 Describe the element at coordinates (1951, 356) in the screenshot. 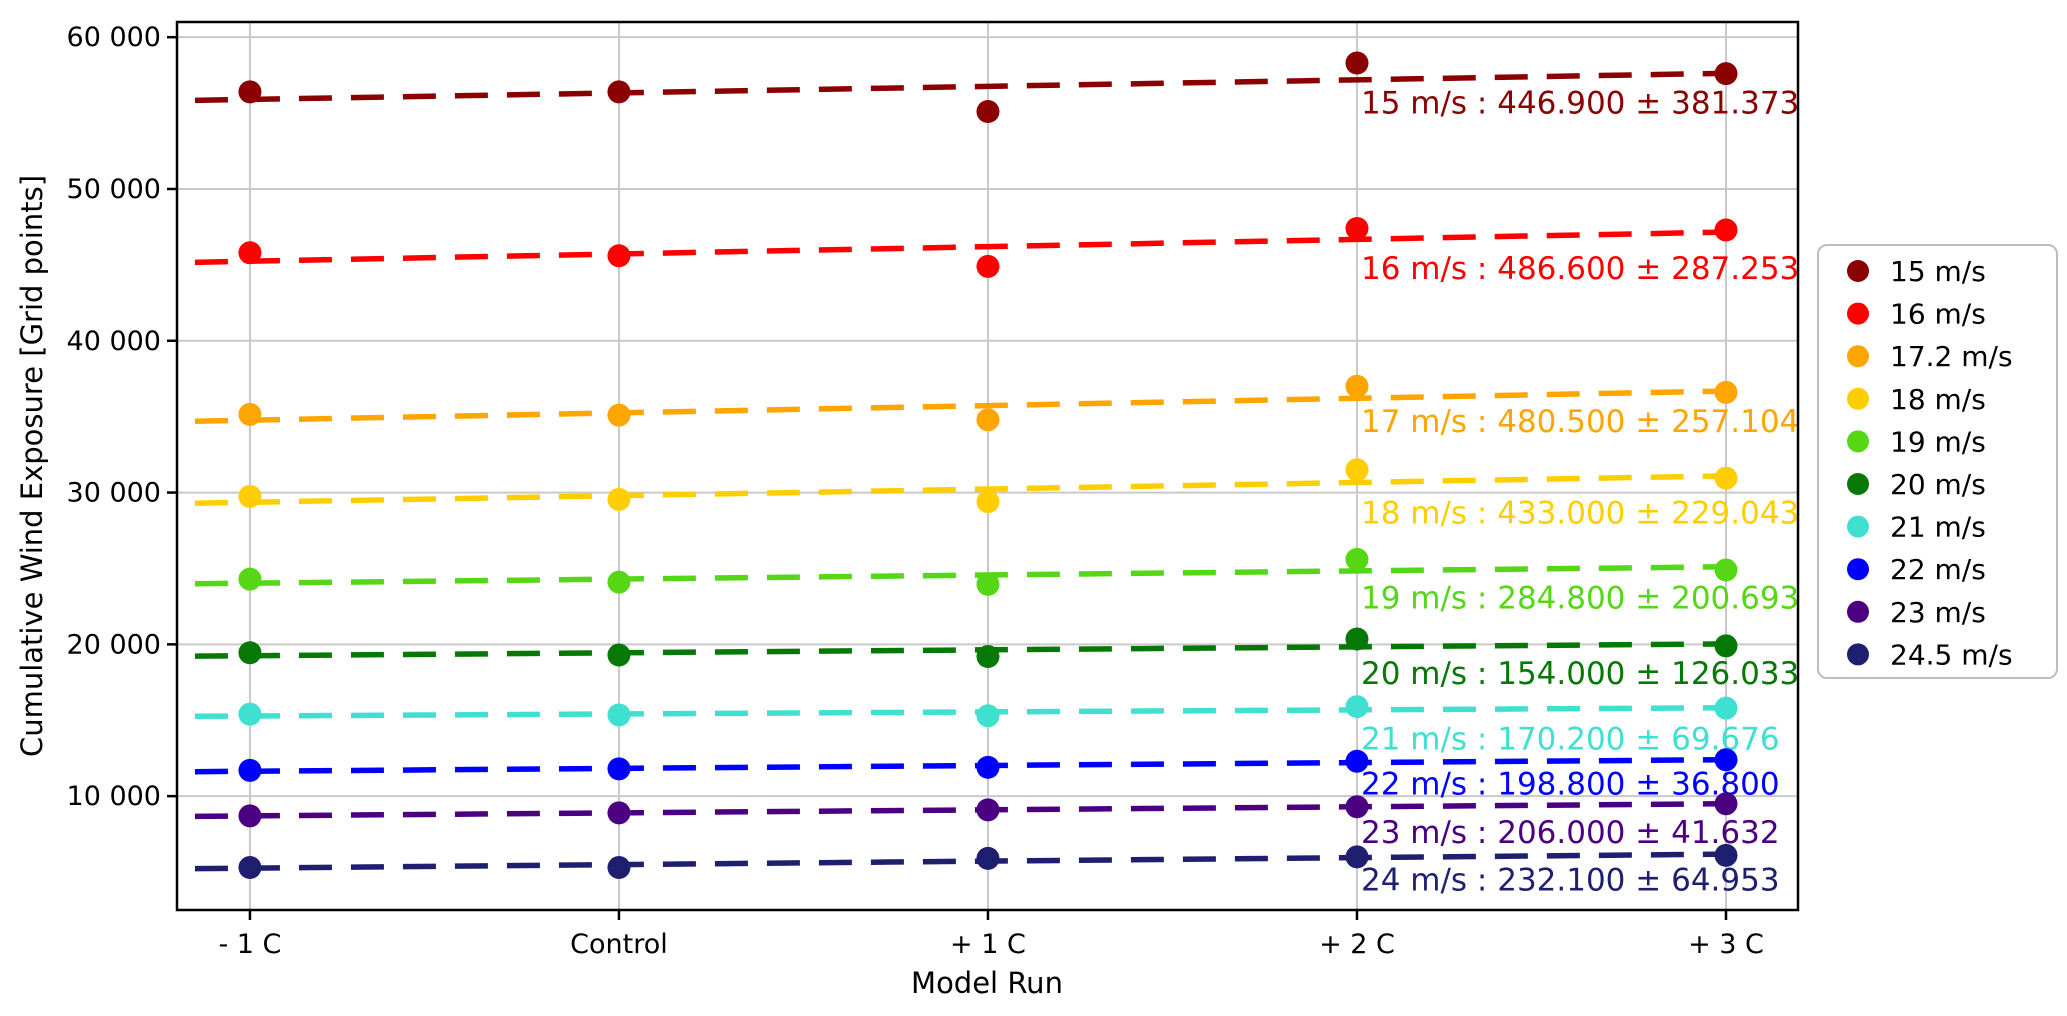

I see `legend-item-label: 17.2 m/s` at that location.